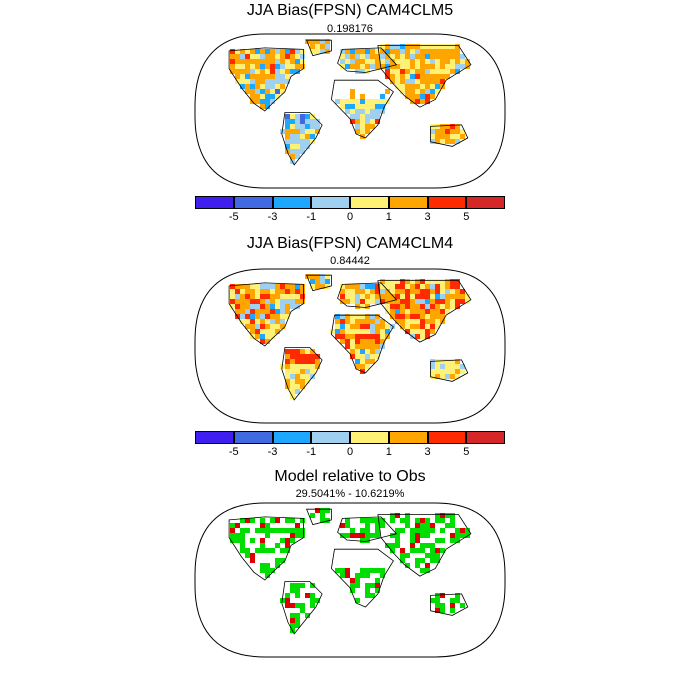 The image size is (700, 700). Describe the element at coordinates (350, 209) in the screenshot. I see `colorbar-1: -5 -3 -1 0 1 3 5` at that location.